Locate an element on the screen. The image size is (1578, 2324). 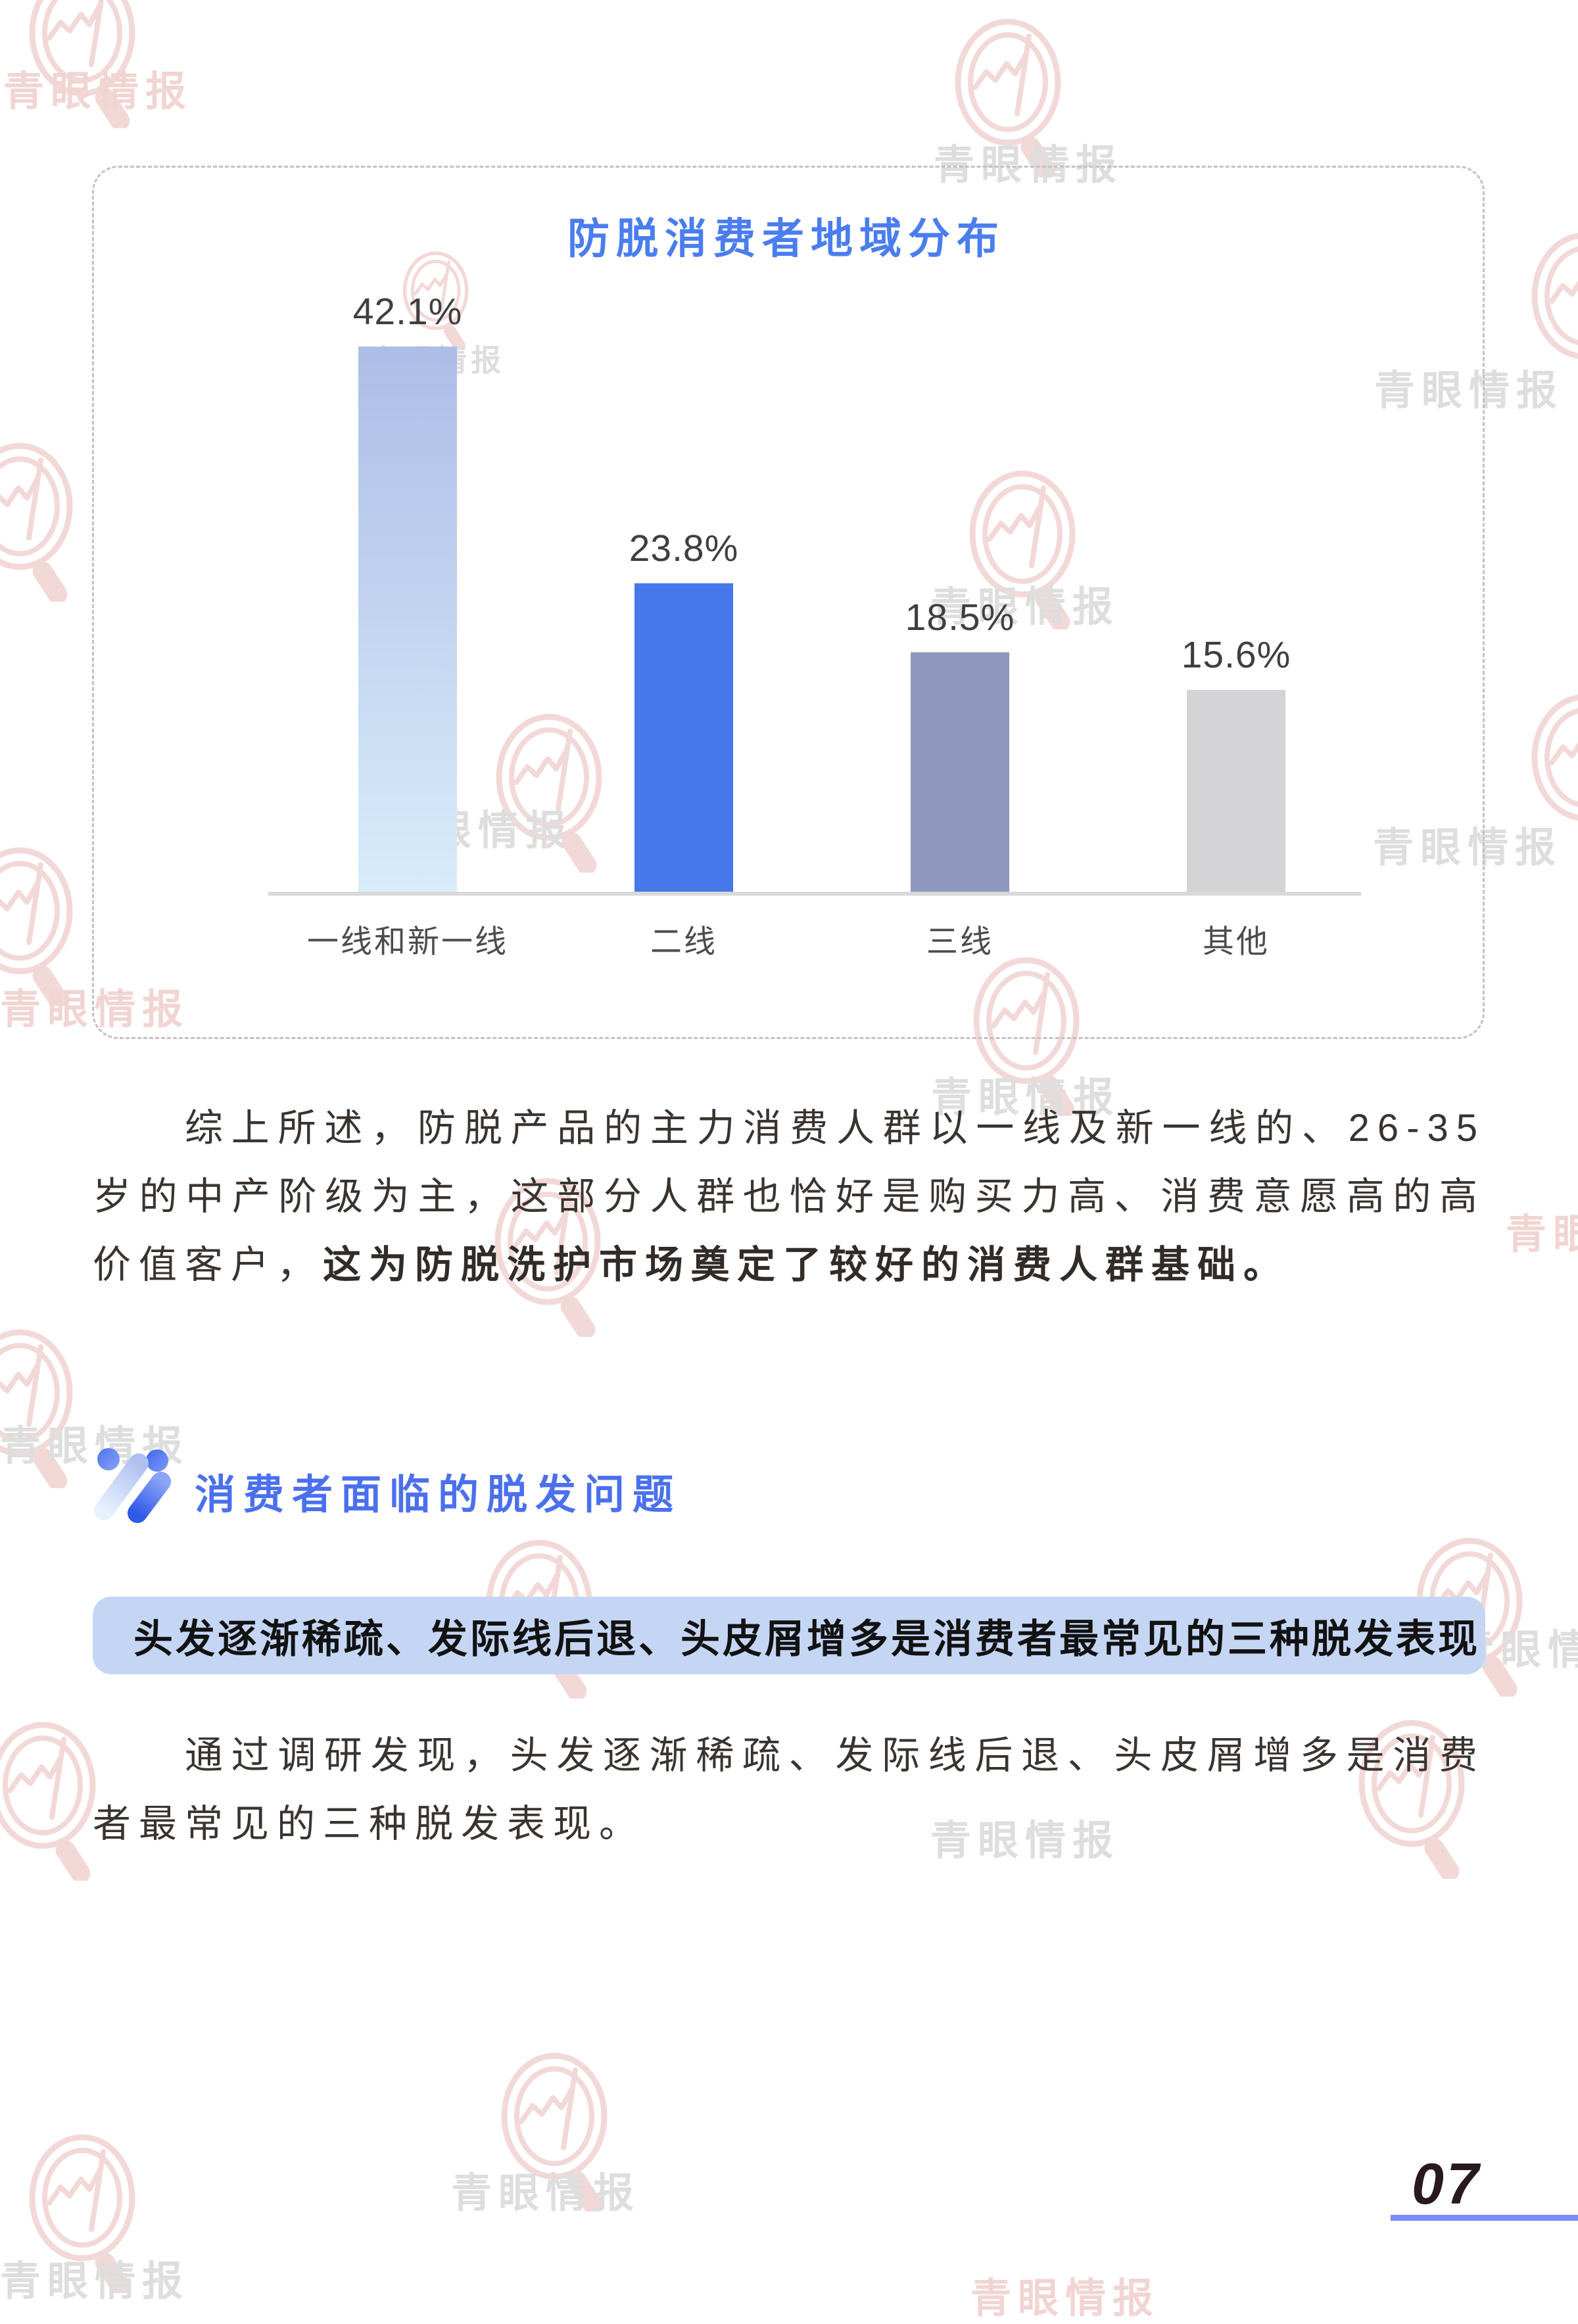
highlight-banner: 头发逐渐稀疏、发际线后退、头皮屑增多是消费者最常见的三种脱发表现 is located at coordinates (789, 1635).